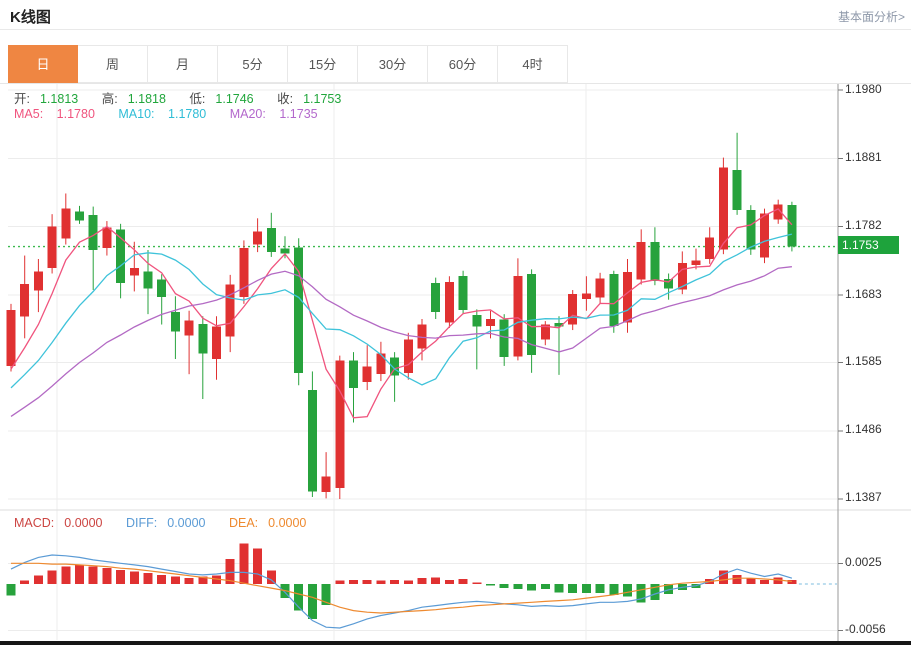  Describe the element at coordinates (183, 64) in the screenshot. I see `tab-month: 月` at that location.